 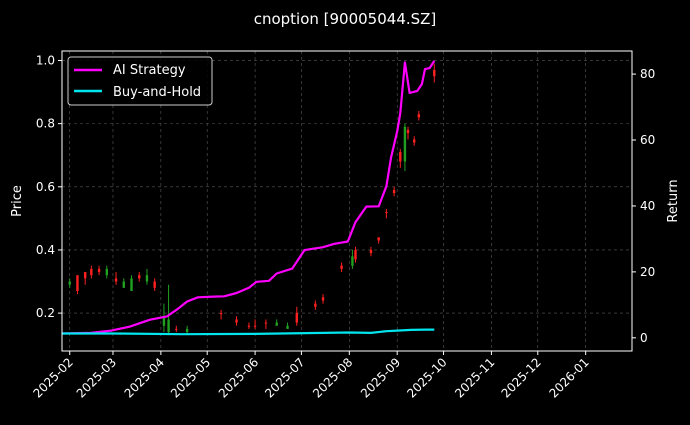 What do you see at coordinates (673, 200) in the screenshot?
I see `right-axis-label: Return` at bounding box center [673, 200].